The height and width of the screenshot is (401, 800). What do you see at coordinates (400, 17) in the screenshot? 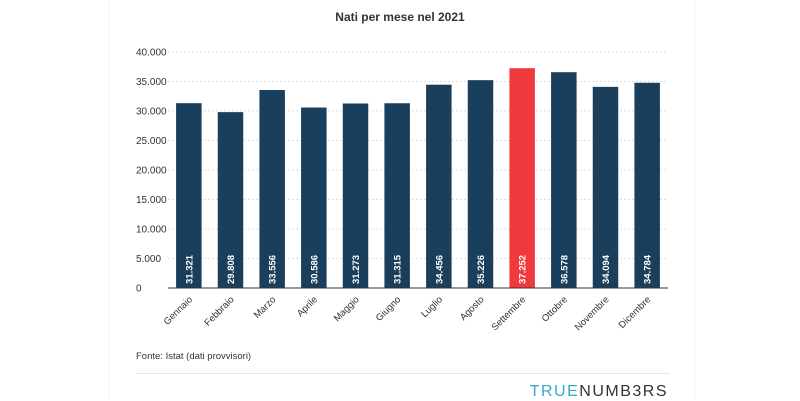
I see `chart-title: Nati per mese nel 2021` at bounding box center [400, 17].